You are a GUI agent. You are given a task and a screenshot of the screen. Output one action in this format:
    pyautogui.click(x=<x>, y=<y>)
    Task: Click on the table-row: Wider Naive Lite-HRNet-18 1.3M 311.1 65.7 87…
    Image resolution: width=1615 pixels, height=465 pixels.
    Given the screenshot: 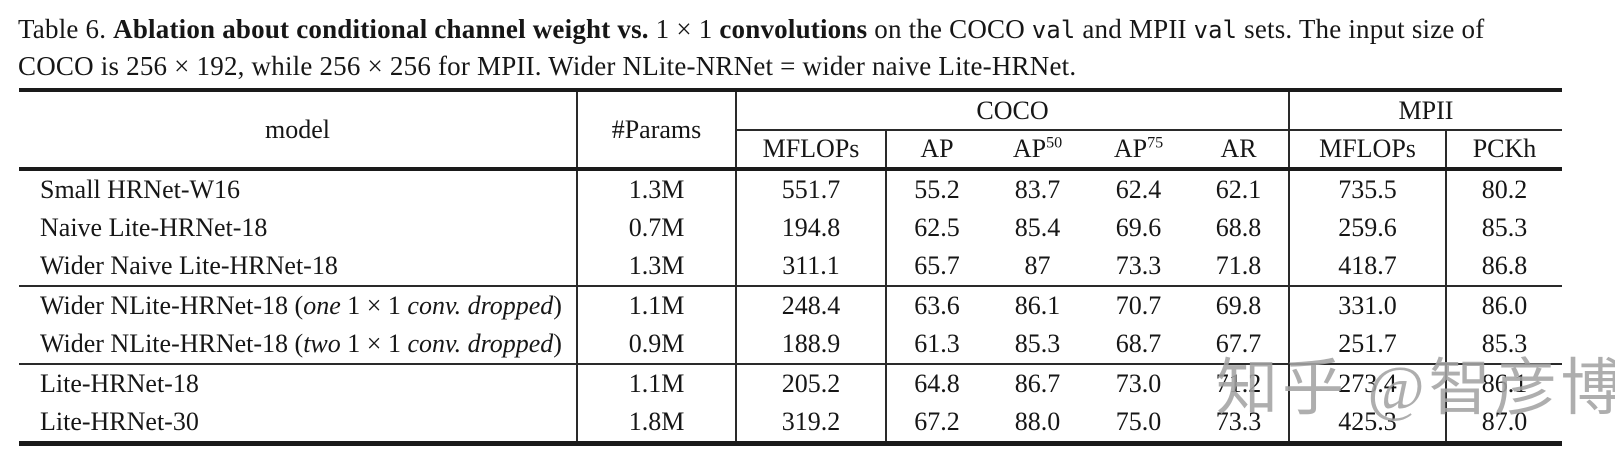 What is the action you would take?
    pyautogui.click(x=790, y=266)
    